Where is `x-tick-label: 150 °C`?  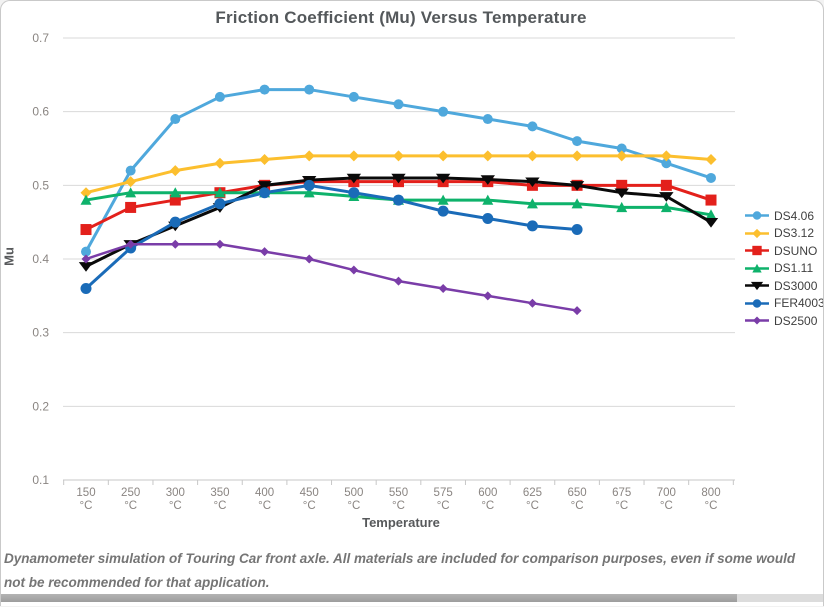 x-tick-label: 150 °C is located at coordinates (85, 499).